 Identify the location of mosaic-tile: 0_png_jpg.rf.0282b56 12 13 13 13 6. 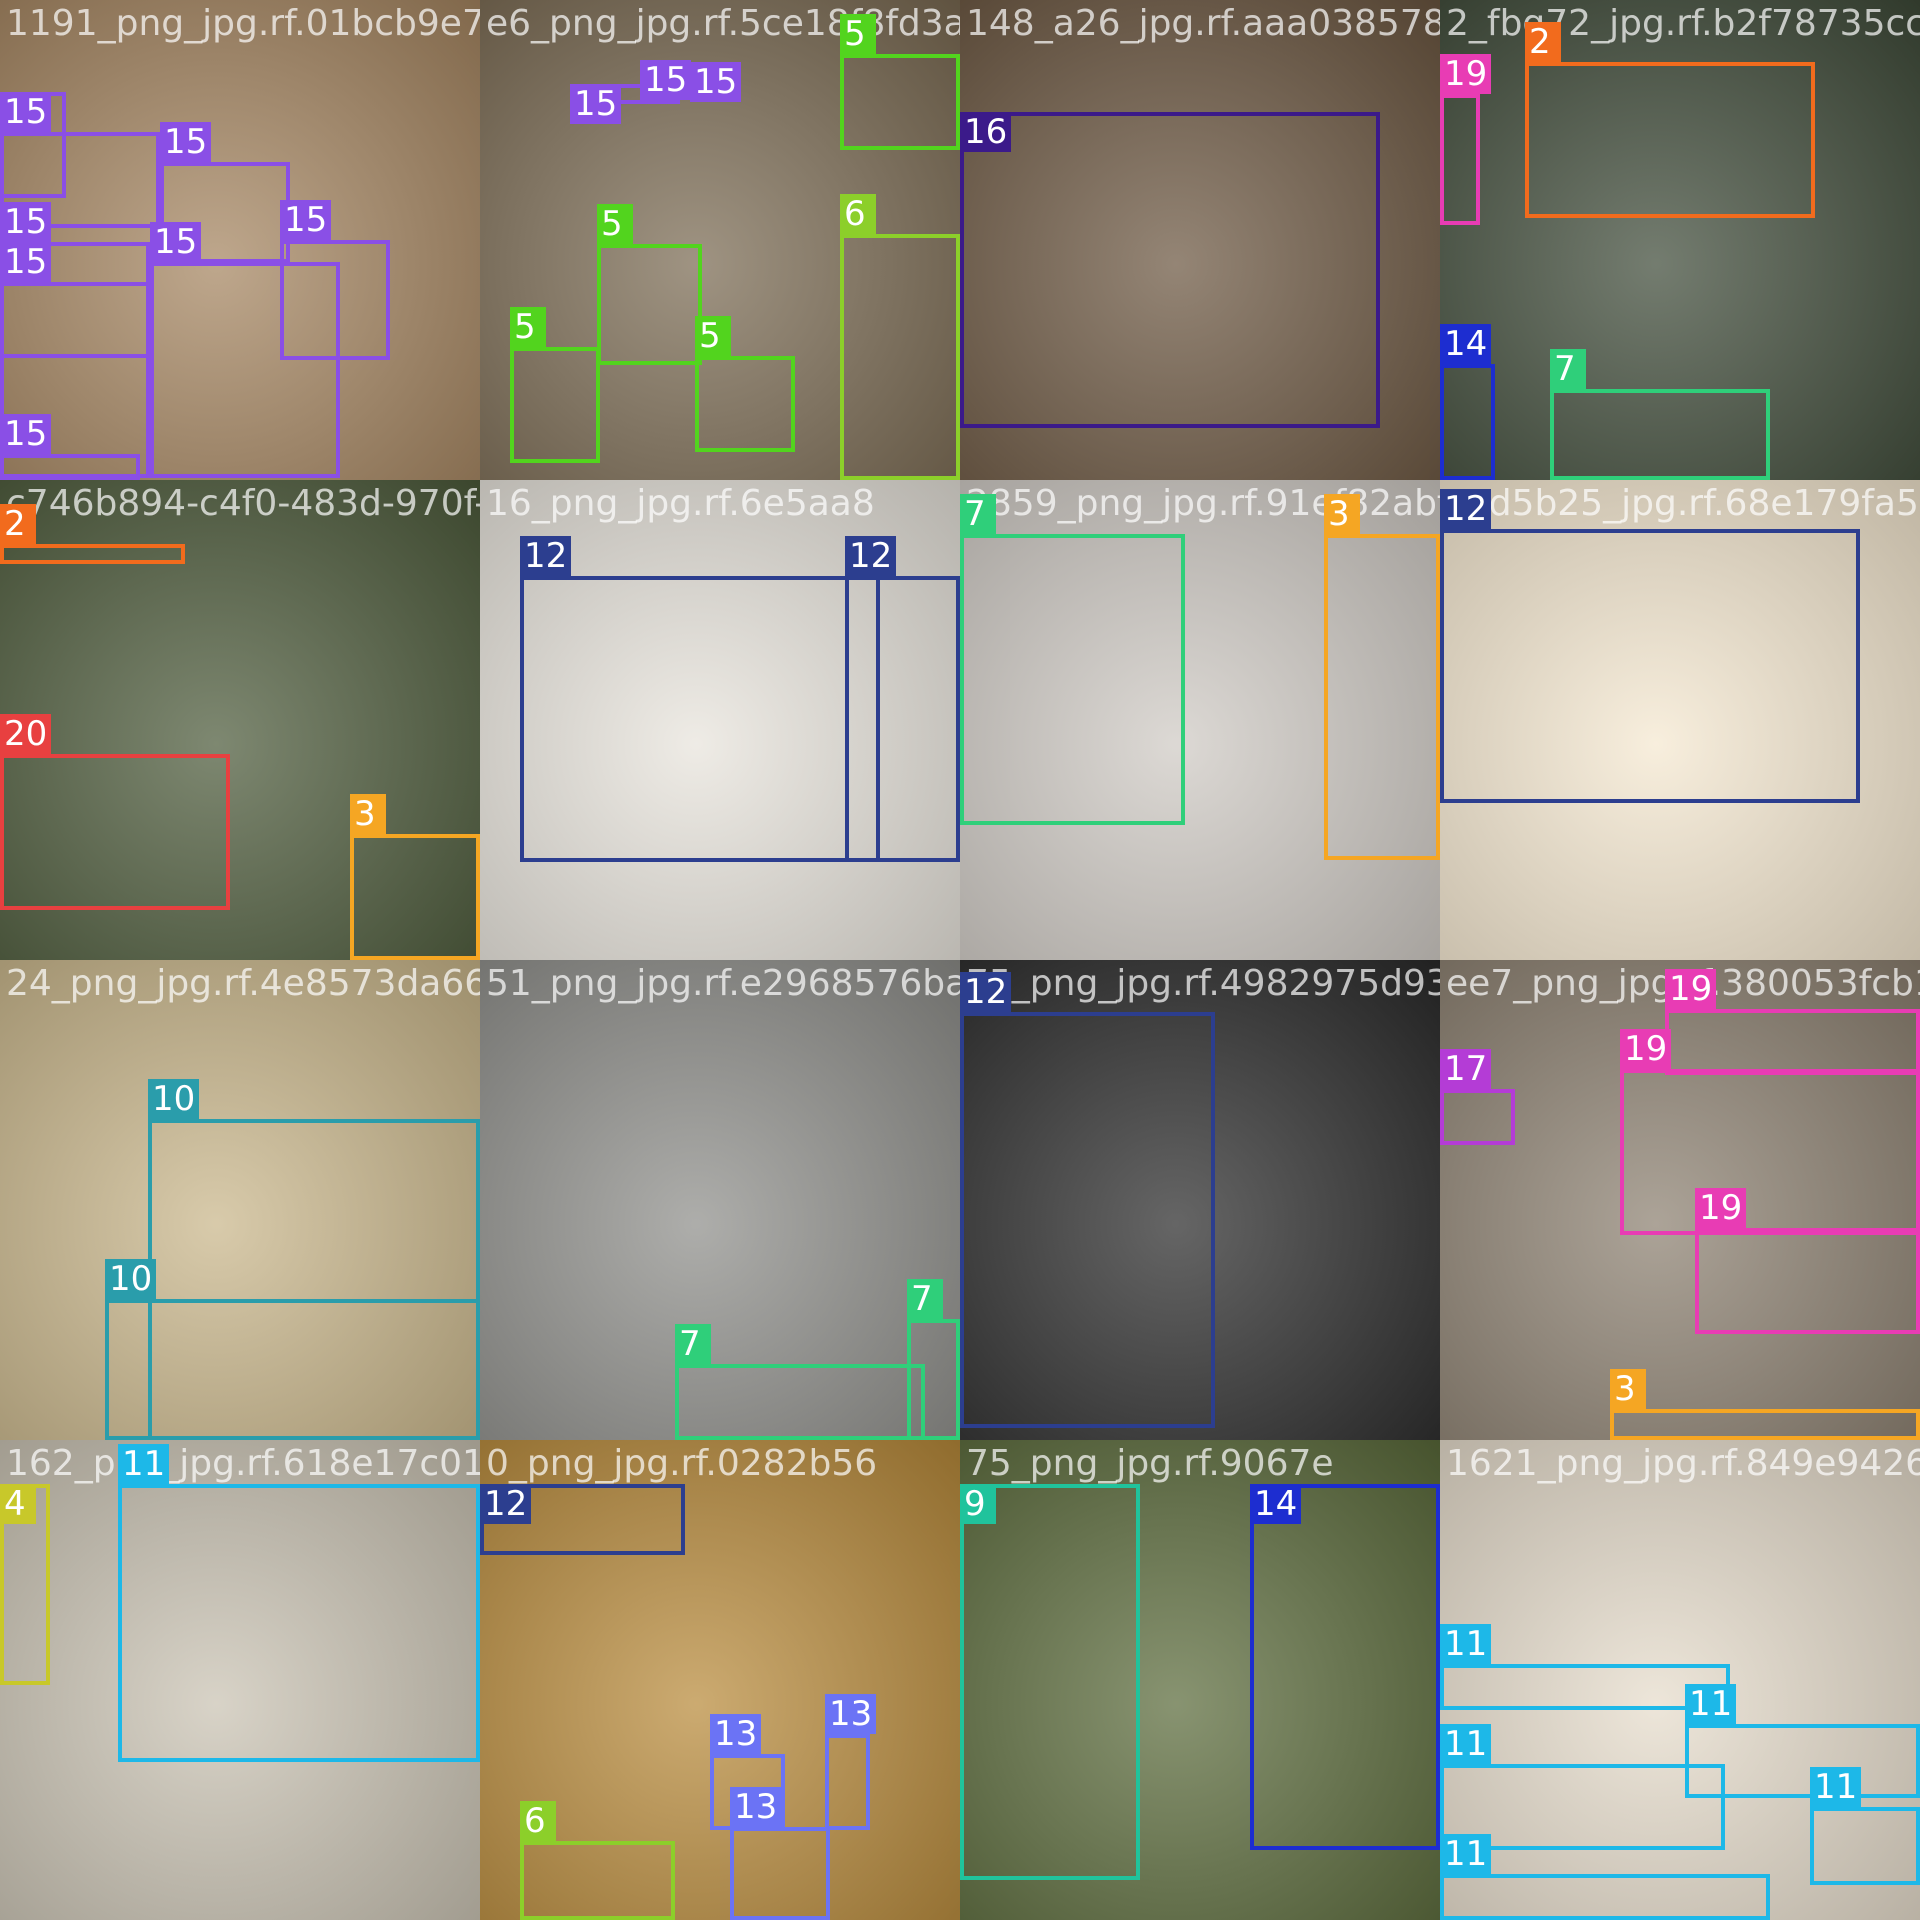
(720, 1680).